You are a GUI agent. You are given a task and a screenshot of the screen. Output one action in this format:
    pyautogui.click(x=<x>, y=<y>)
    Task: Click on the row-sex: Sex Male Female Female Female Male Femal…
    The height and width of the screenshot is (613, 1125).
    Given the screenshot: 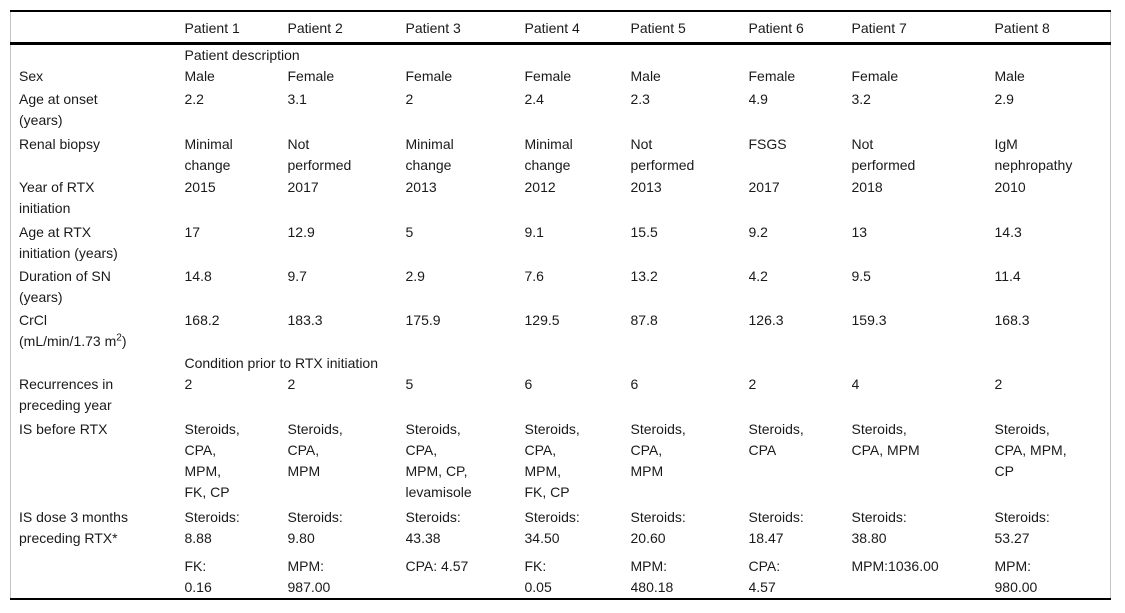 What is the action you would take?
    pyautogui.click(x=561, y=77)
    